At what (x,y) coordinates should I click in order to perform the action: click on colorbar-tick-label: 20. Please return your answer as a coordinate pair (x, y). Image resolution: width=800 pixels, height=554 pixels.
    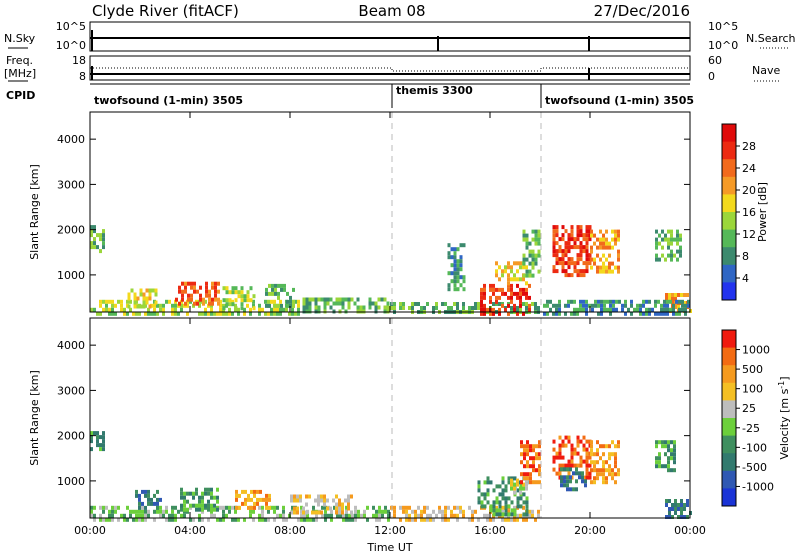
    Looking at the image, I should click on (749, 190).